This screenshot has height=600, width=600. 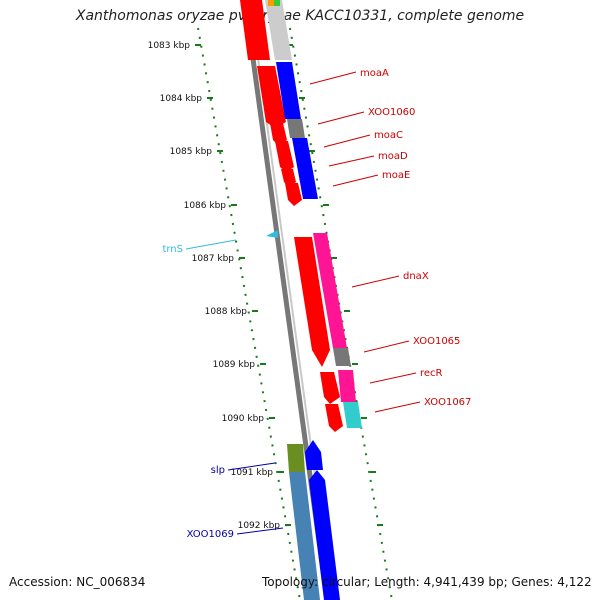 I want to click on feature-moaD, so click(x=296, y=168).